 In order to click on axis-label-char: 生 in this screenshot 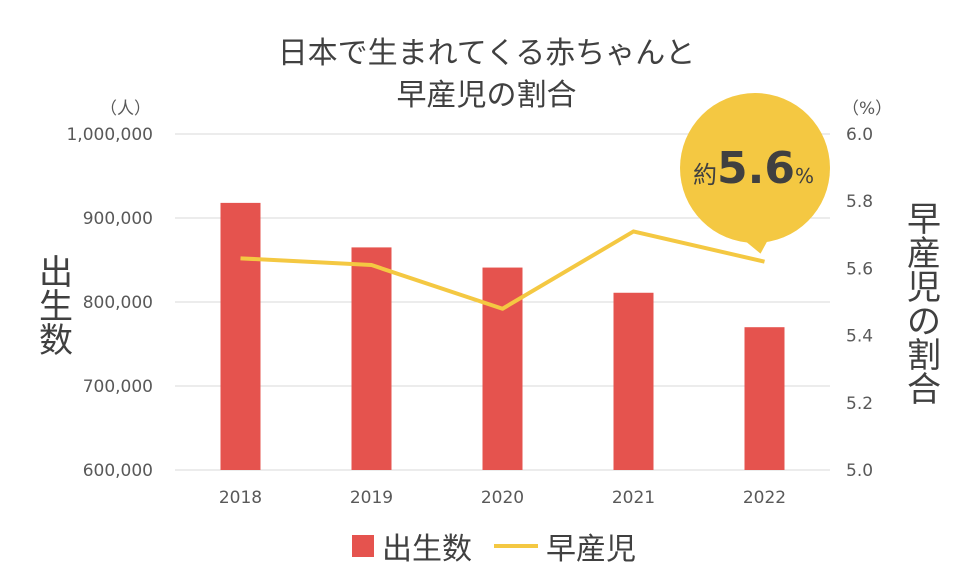, I will do `click(56, 307)`.